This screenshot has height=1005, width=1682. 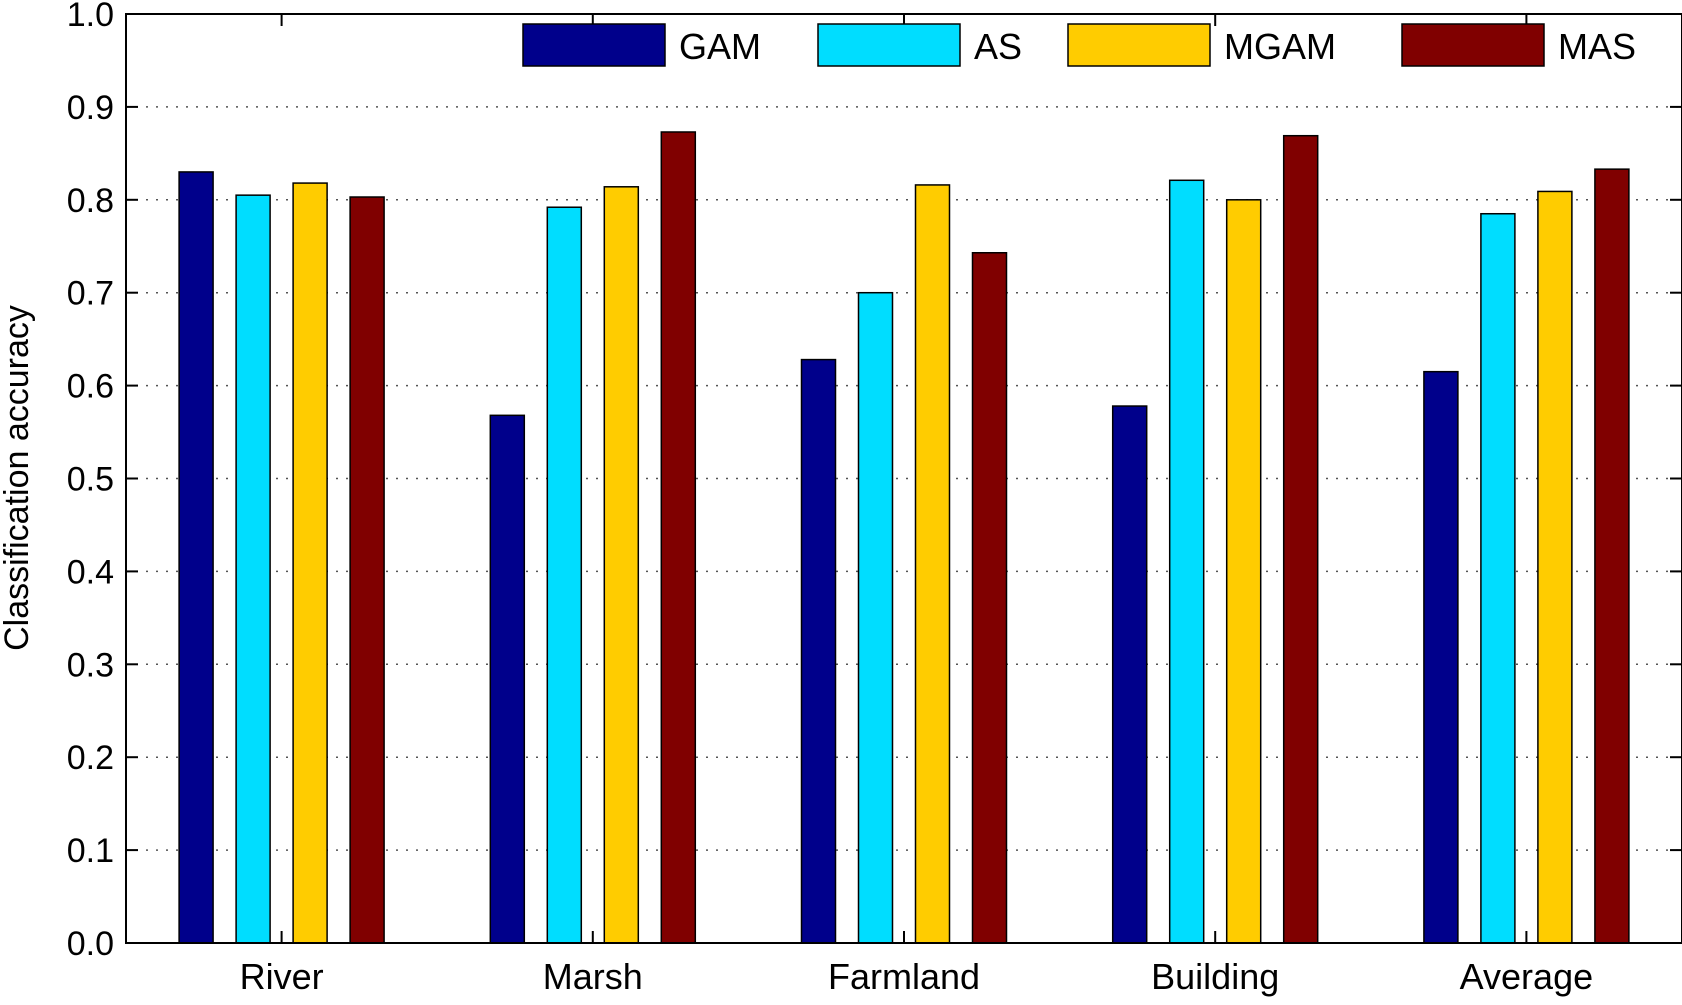 I want to click on bar-mas-marsh, so click(x=678, y=537).